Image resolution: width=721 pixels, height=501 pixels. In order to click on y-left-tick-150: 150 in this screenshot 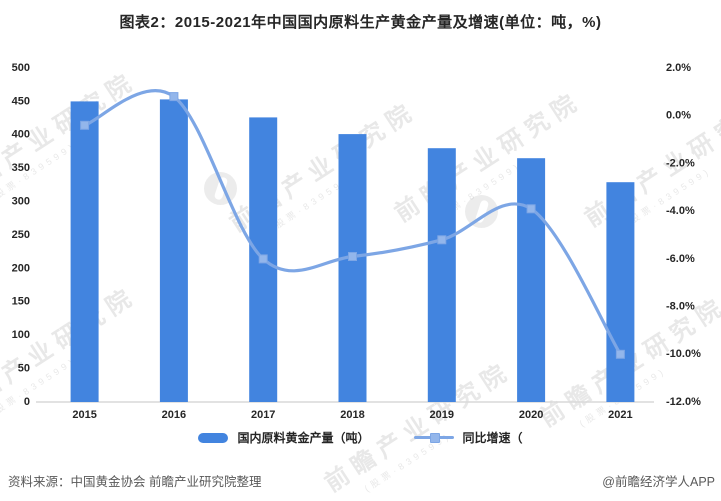, I will do `click(21, 302)`.